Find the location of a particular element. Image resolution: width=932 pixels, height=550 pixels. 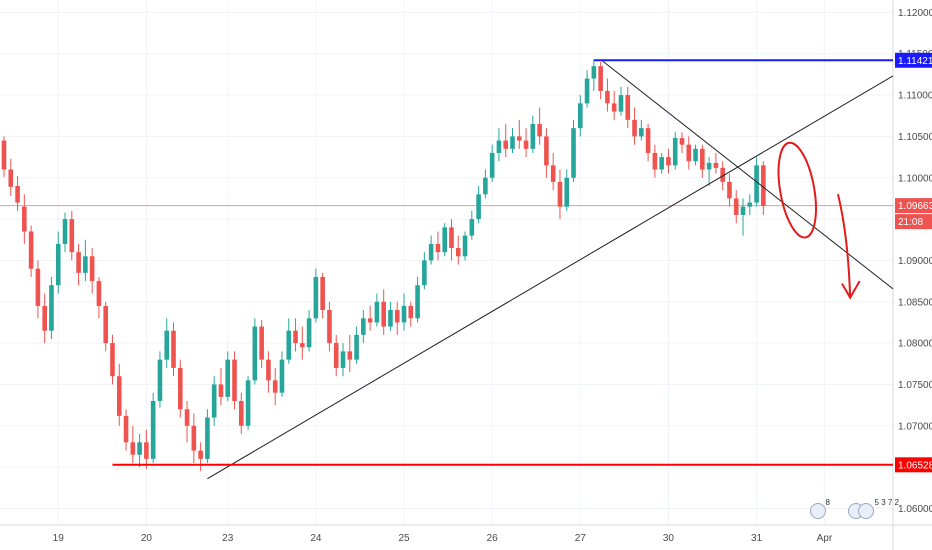

time-tick-label: 26 is located at coordinates (493, 538).